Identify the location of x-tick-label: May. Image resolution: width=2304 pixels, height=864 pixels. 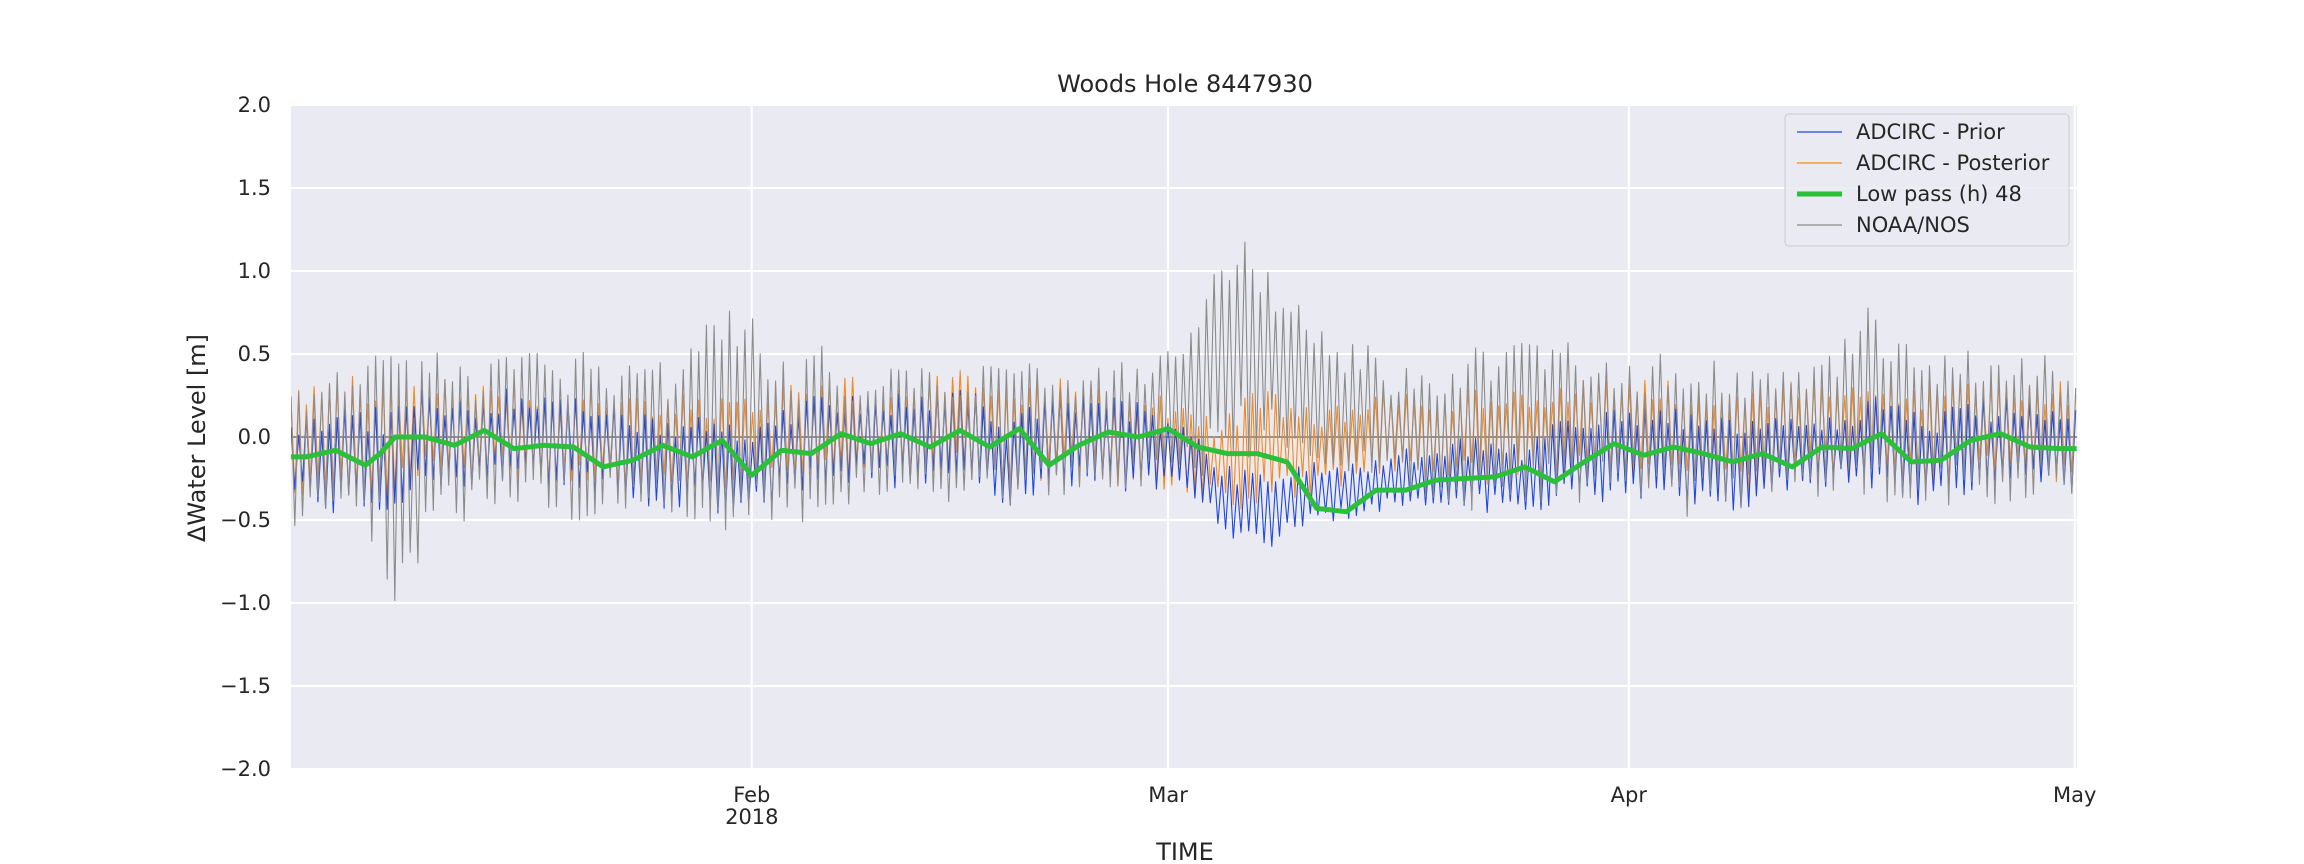
(2074, 795).